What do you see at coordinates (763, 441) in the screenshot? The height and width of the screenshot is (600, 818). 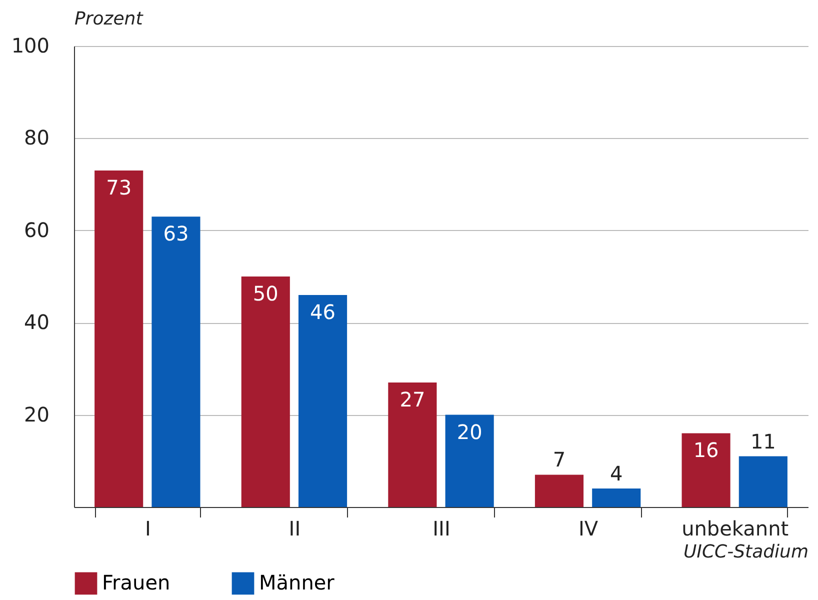 I see `data-label: 11` at bounding box center [763, 441].